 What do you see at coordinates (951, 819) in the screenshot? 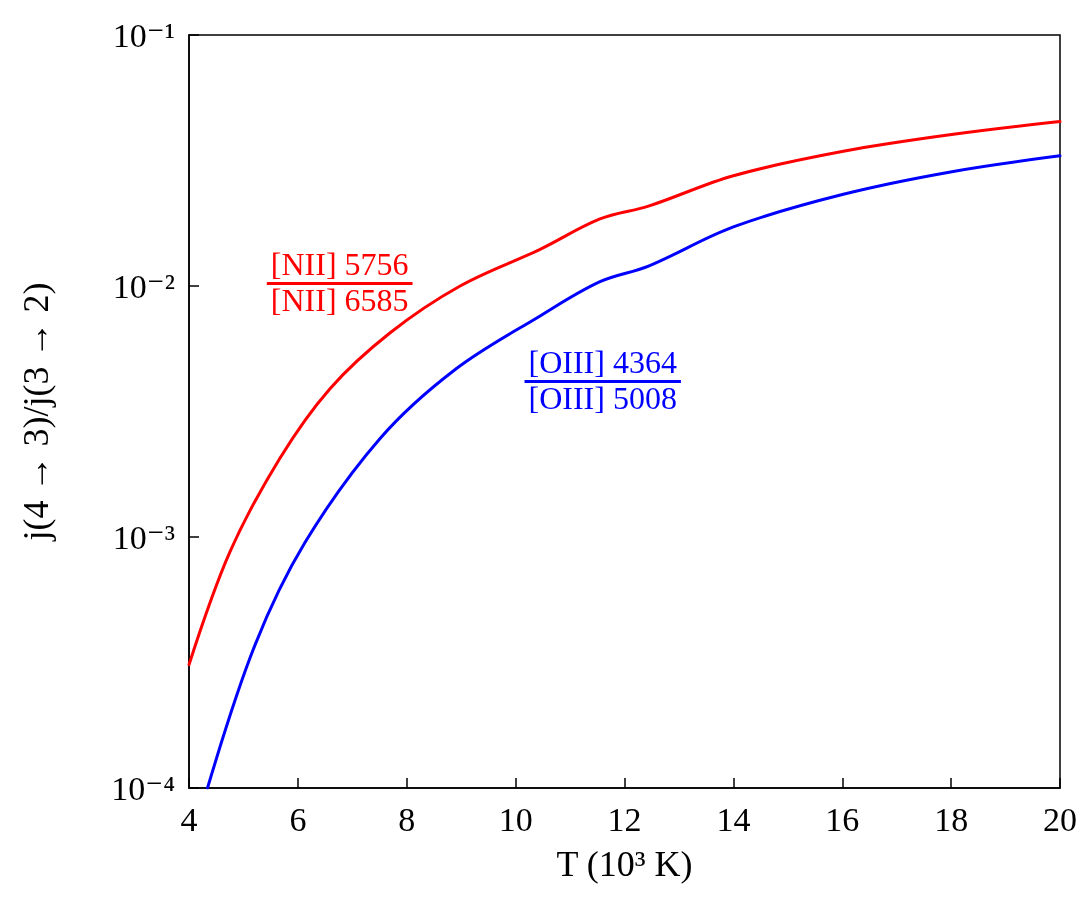
I see `x-tick-label: 18` at bounding box center [951, 819].